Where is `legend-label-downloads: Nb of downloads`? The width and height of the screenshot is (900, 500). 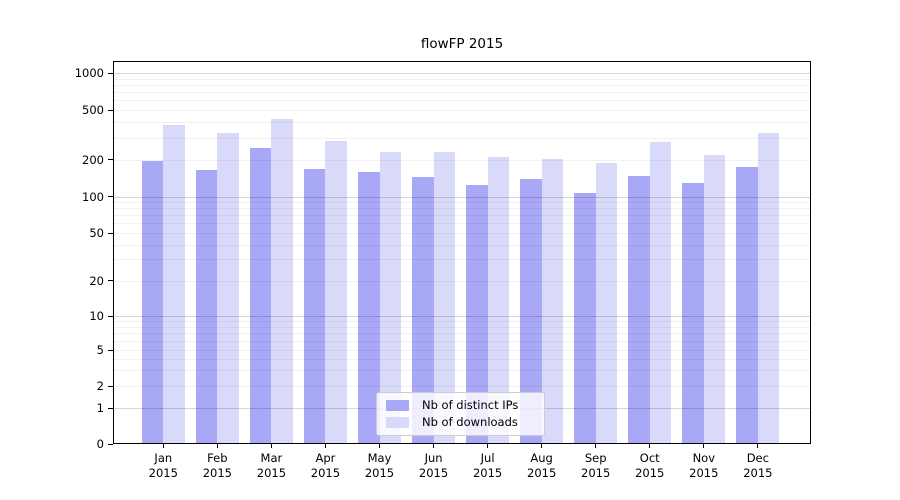
legend-label-downloads: Nb of downloads is located at coordinates (470, 421).